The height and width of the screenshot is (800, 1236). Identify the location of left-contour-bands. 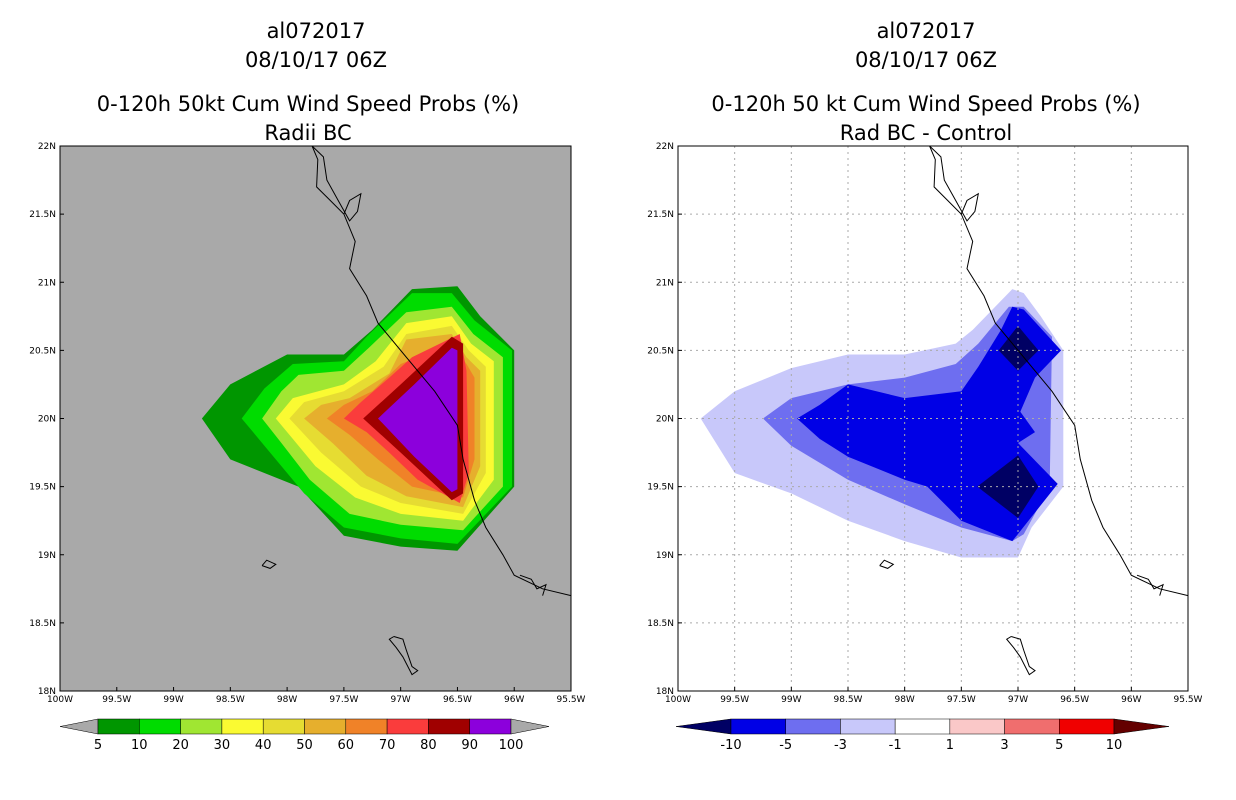
(358, 418).